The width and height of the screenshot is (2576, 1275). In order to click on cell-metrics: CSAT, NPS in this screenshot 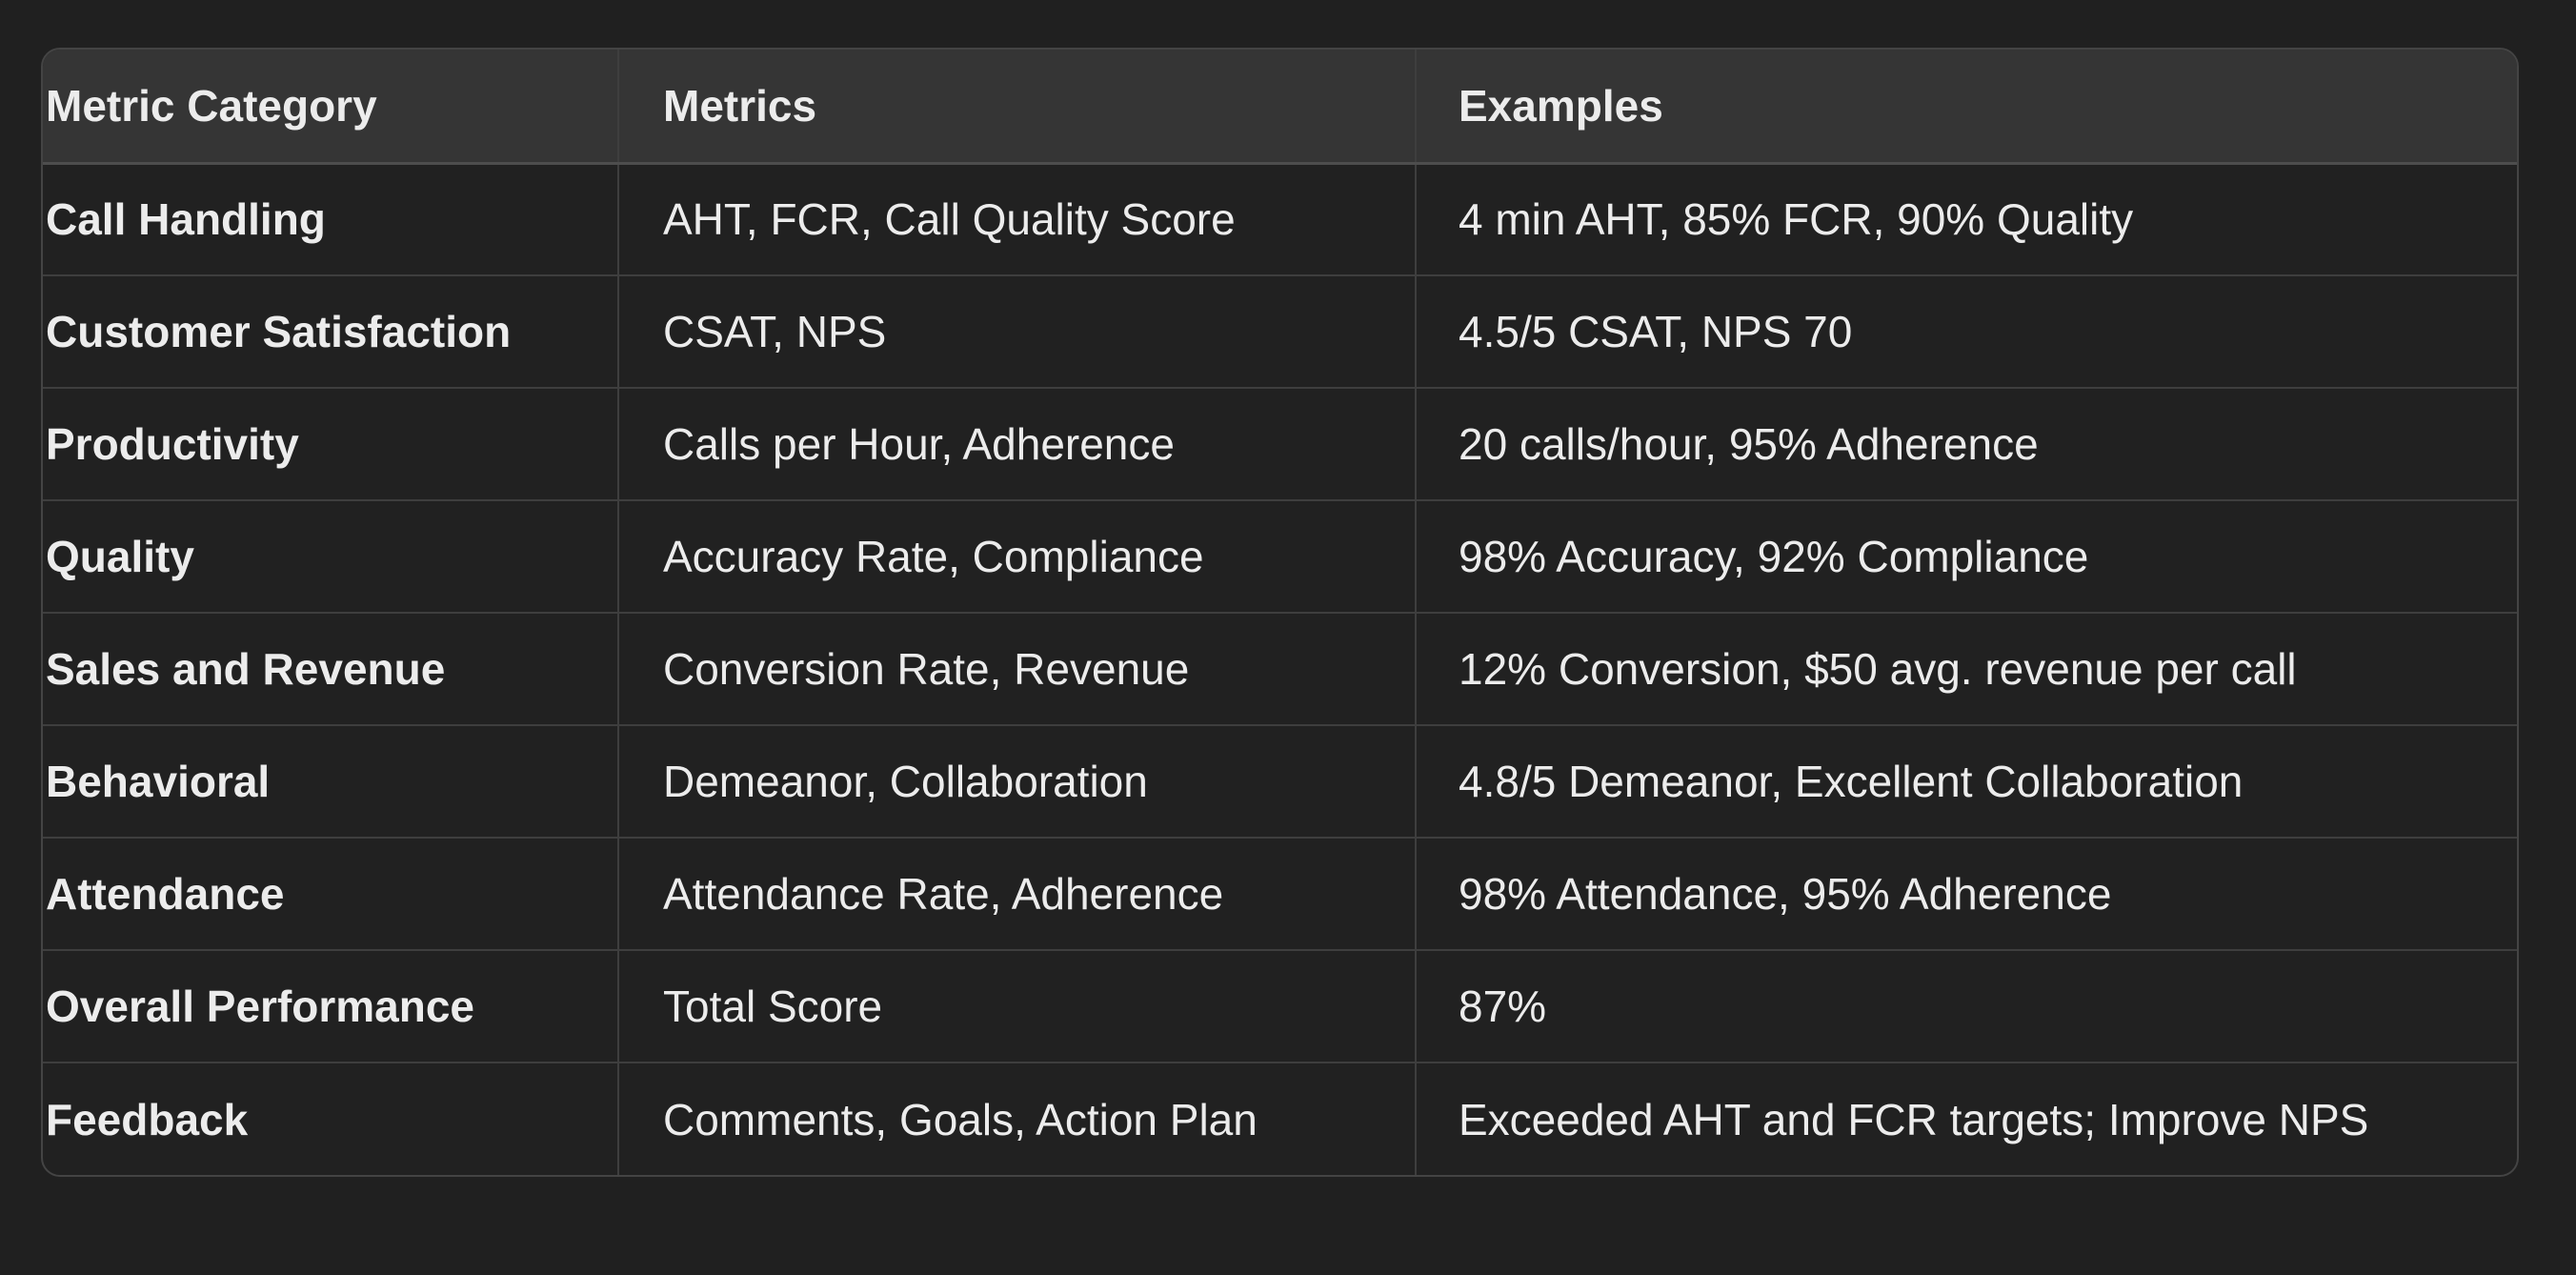, I will do `click(1016, 331)`.